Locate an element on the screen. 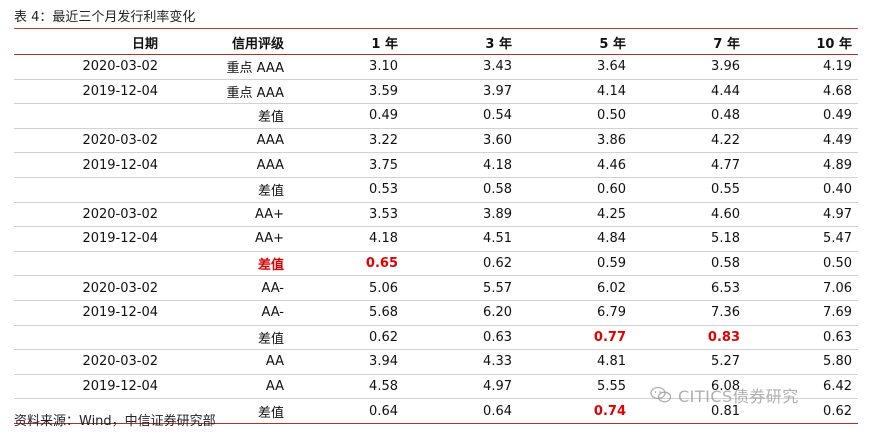 The height and width of the screenshot is (435, 870). table-row: 2019-12-04 AA+ 4.18 4.51 4.84 5.18 5.47 is located at coordinates (436, 239).